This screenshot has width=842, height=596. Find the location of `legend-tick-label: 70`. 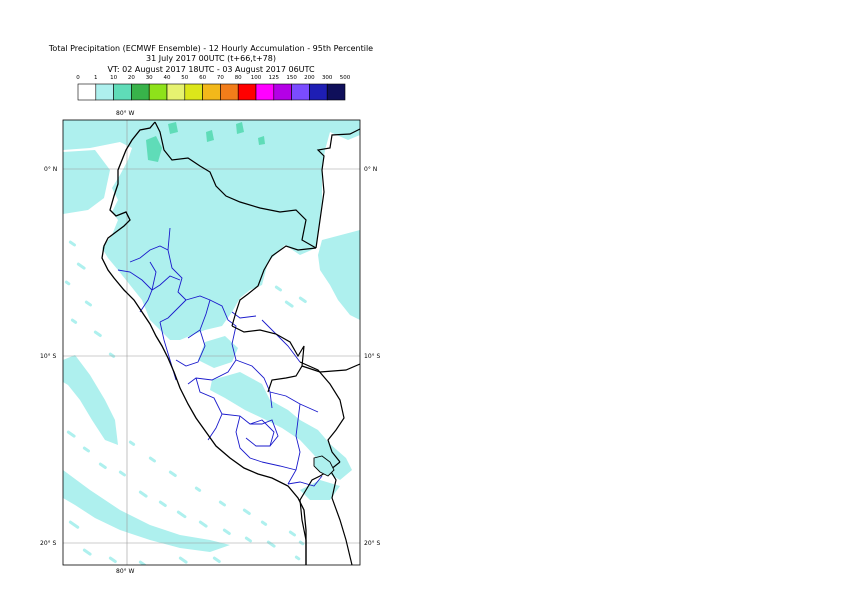

legend-tick-label: 70 is located at coordinates (220, 78).